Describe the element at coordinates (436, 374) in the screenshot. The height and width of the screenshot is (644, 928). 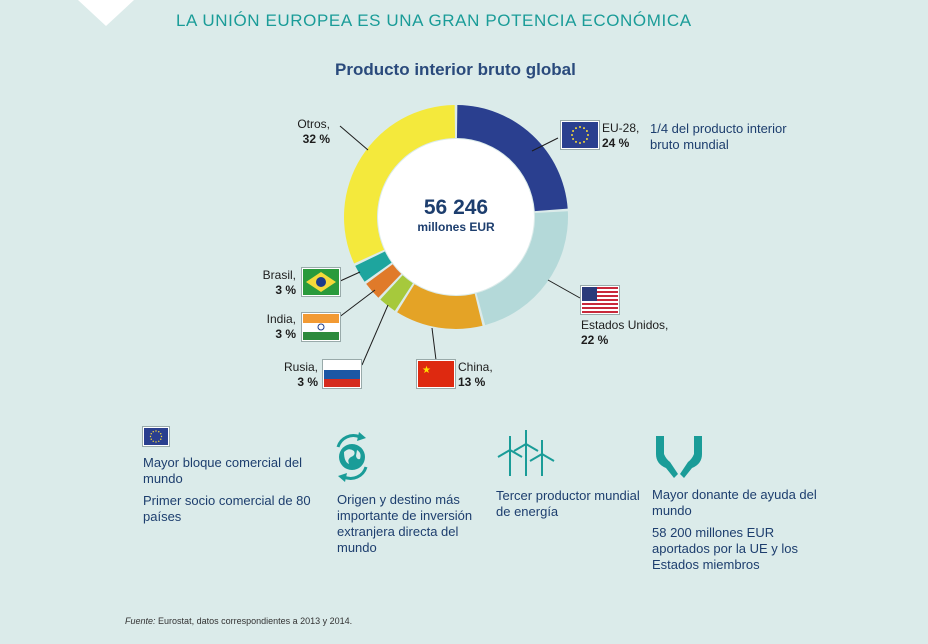
I see `china-flag-icon: ★` at that location.